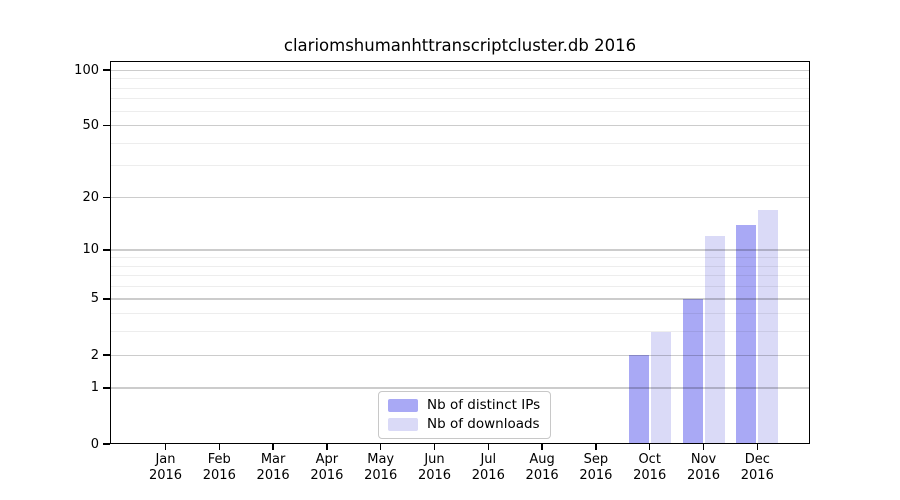  I want to click on x-tick-may, so click(380, 447).